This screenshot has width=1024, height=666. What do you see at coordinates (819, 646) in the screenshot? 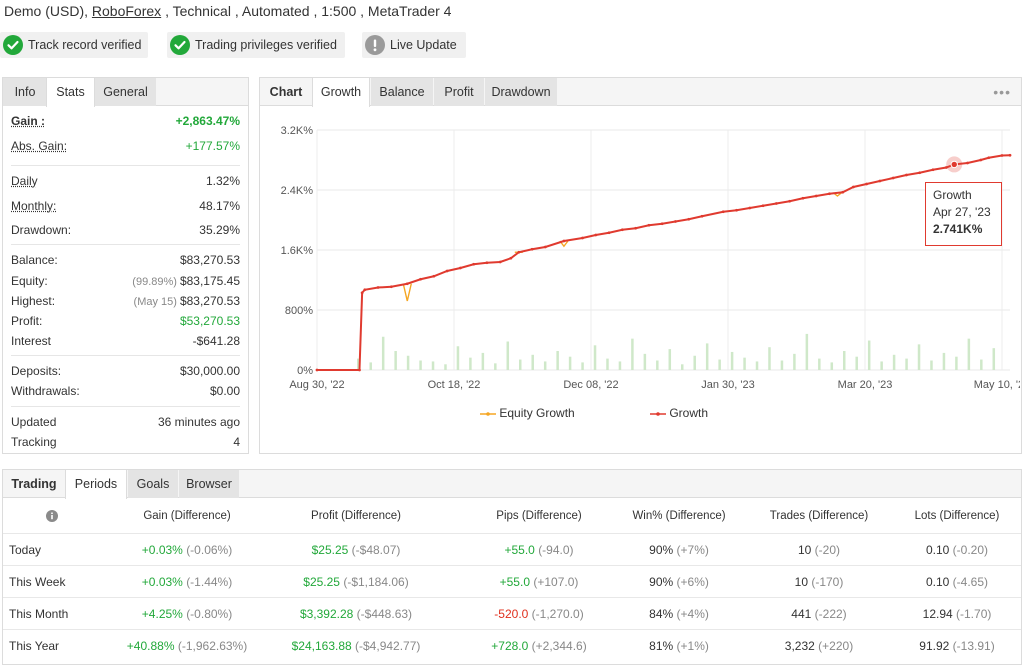
I see `cell-trades: 3,232 (+220)` at bounding box center [819, 646].